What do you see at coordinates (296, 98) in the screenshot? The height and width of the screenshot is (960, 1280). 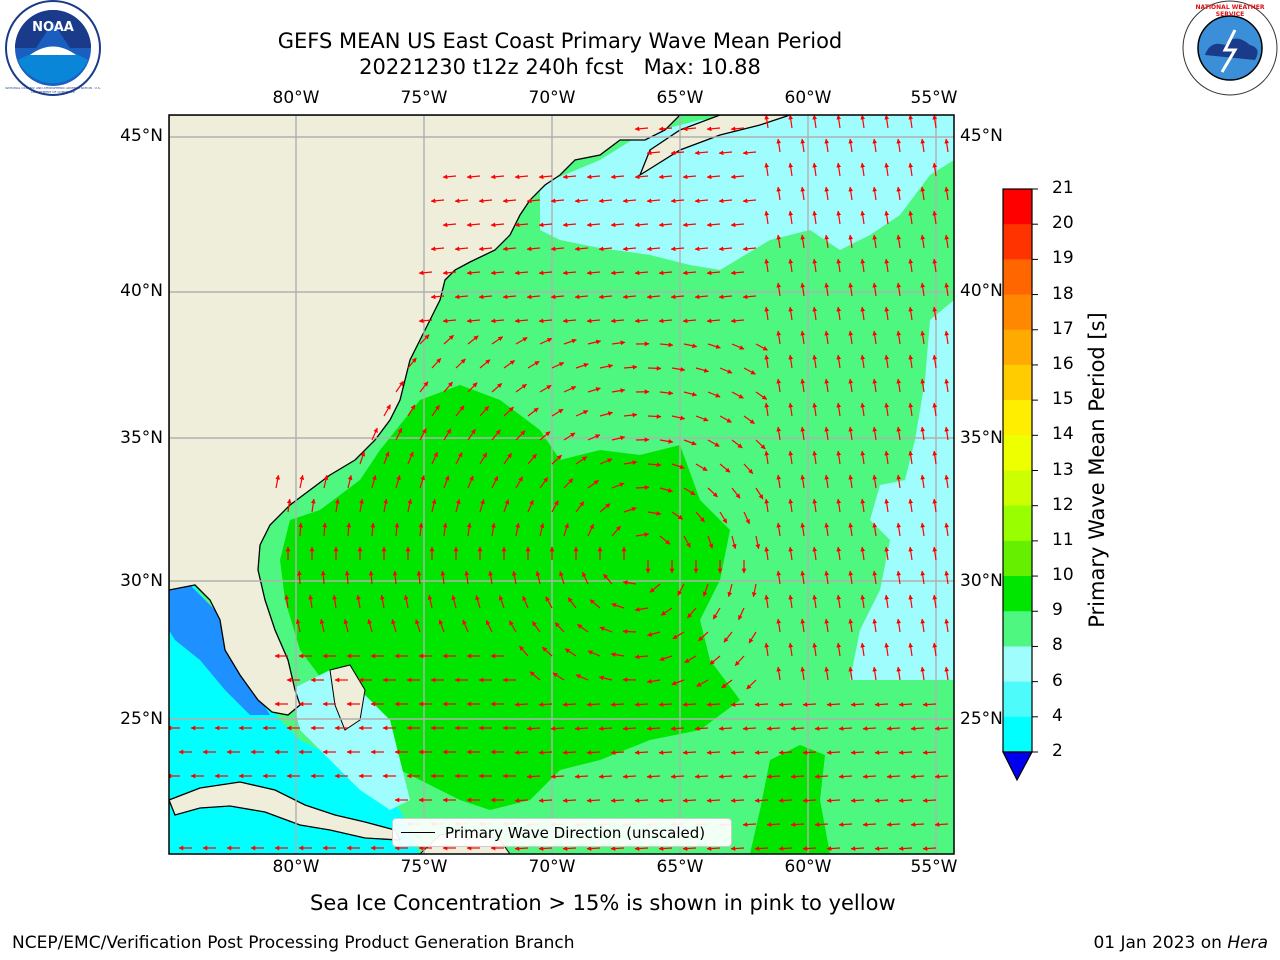 I see `lon-label-top: 80°W` at bounding box center [296, 98].